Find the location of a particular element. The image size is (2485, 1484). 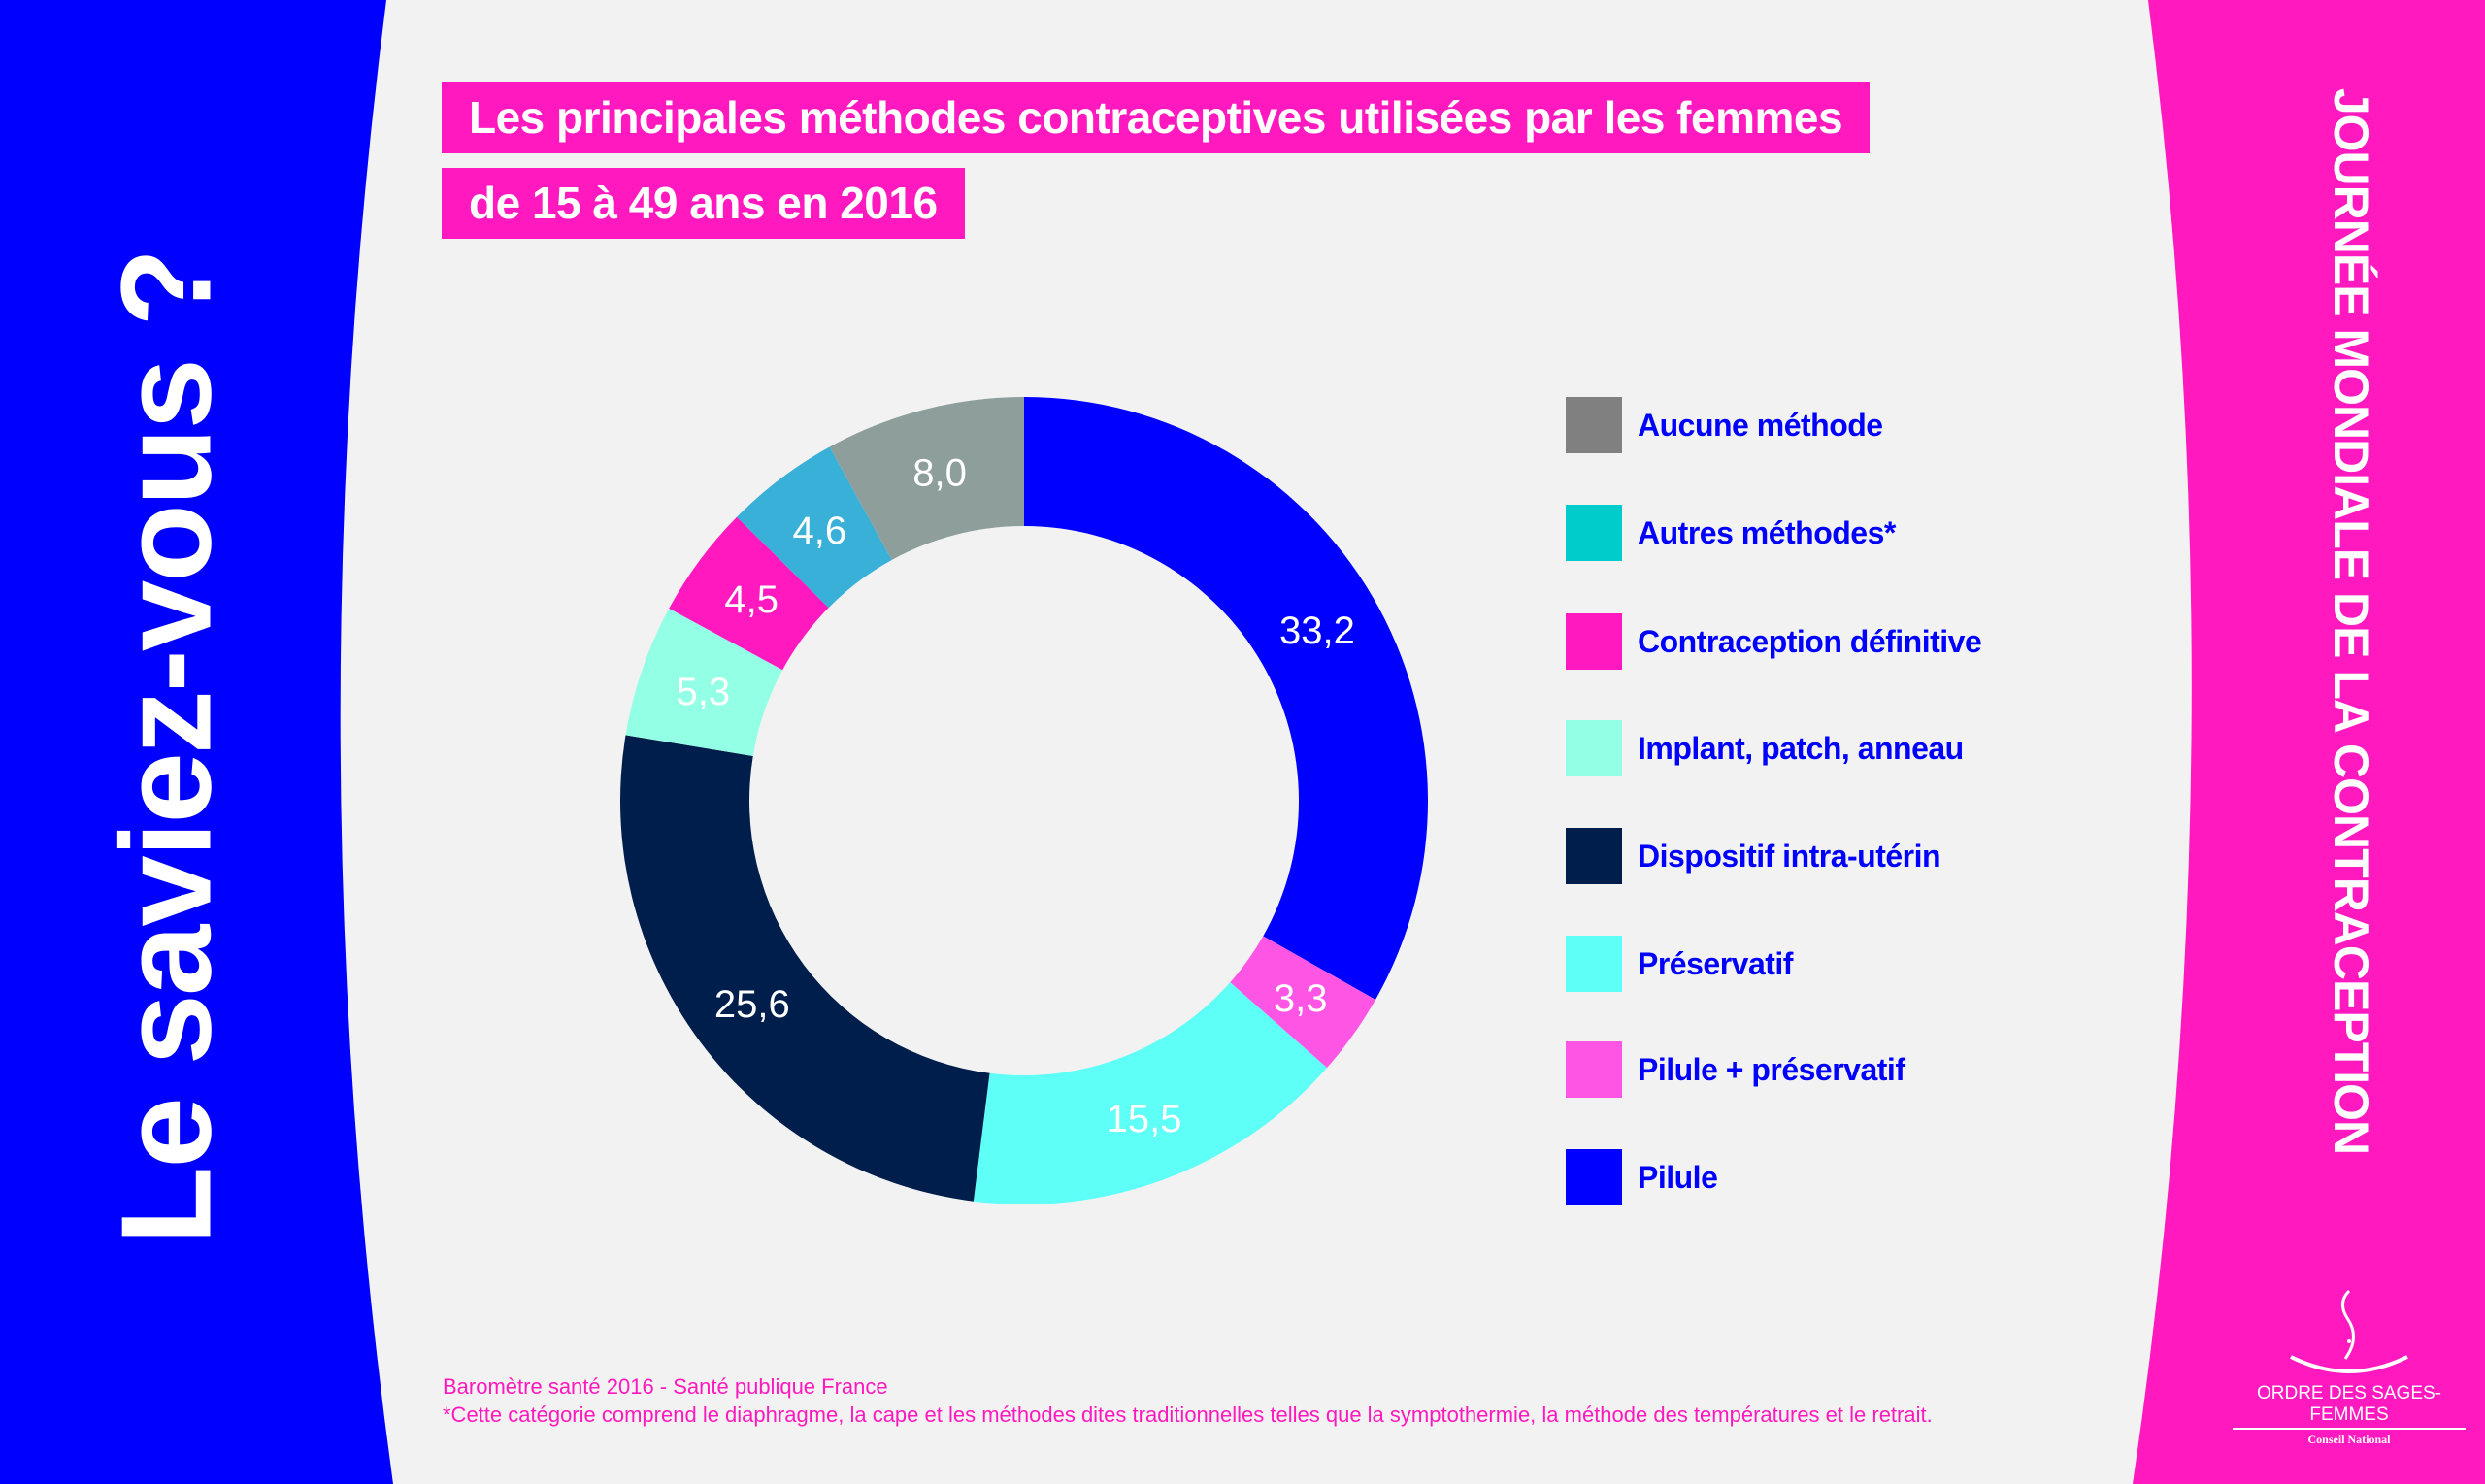

legend-label: Pilule + préservatif is located at coordinates (1772, 1069).